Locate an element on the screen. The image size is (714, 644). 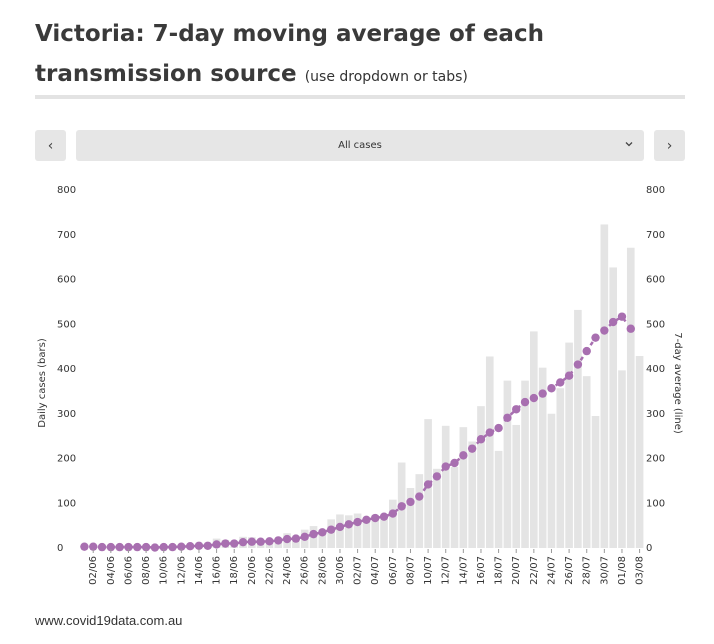
bar-14/07 is located at coordinates (463, 487).